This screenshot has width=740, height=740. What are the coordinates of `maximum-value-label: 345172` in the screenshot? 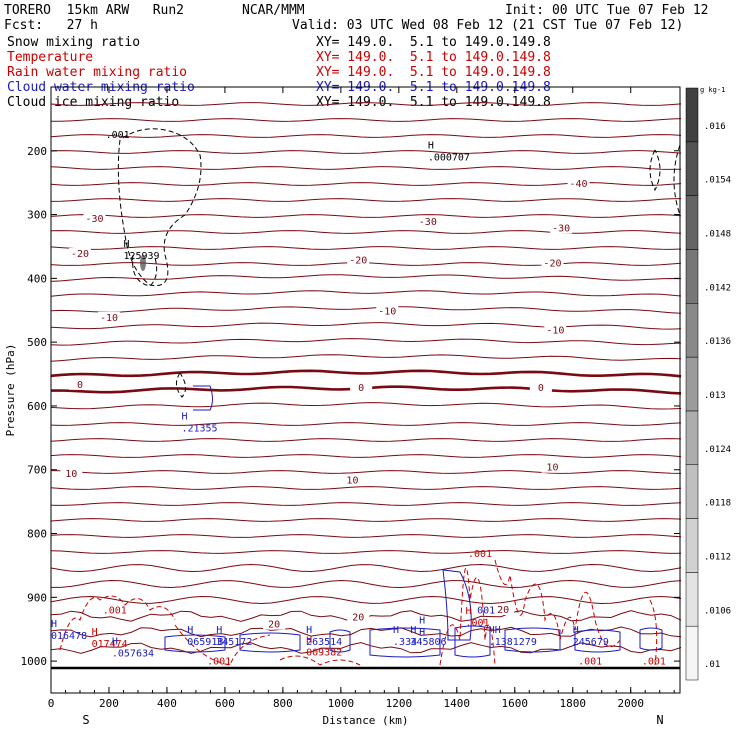 It's located at (234, 642).